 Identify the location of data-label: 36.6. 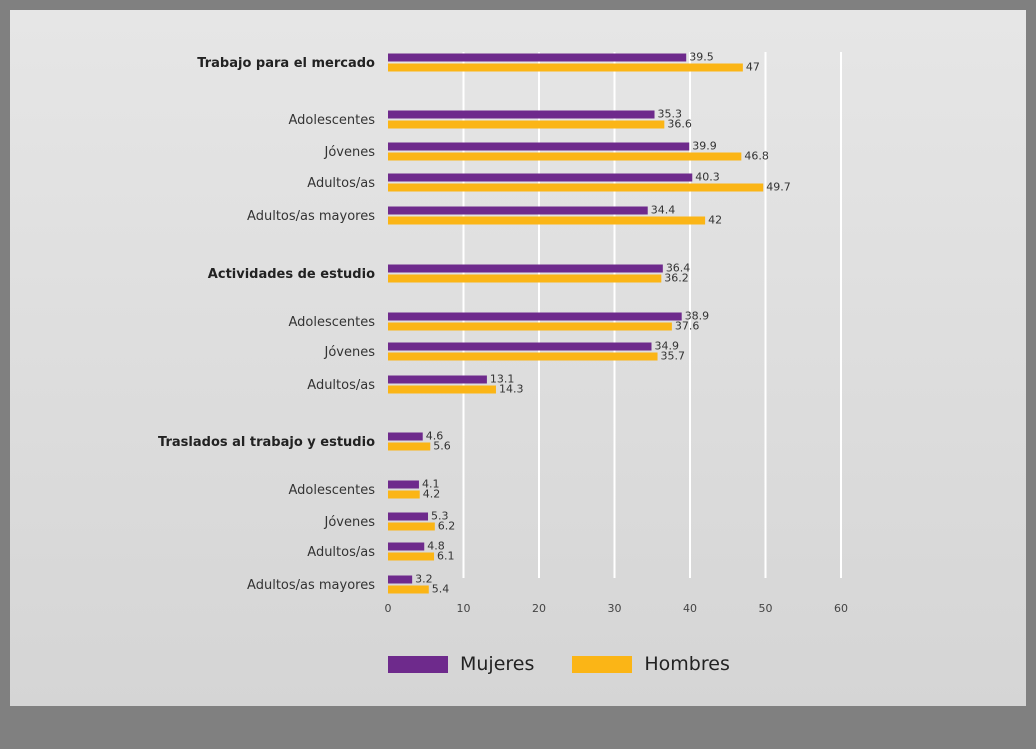
(679, 124).